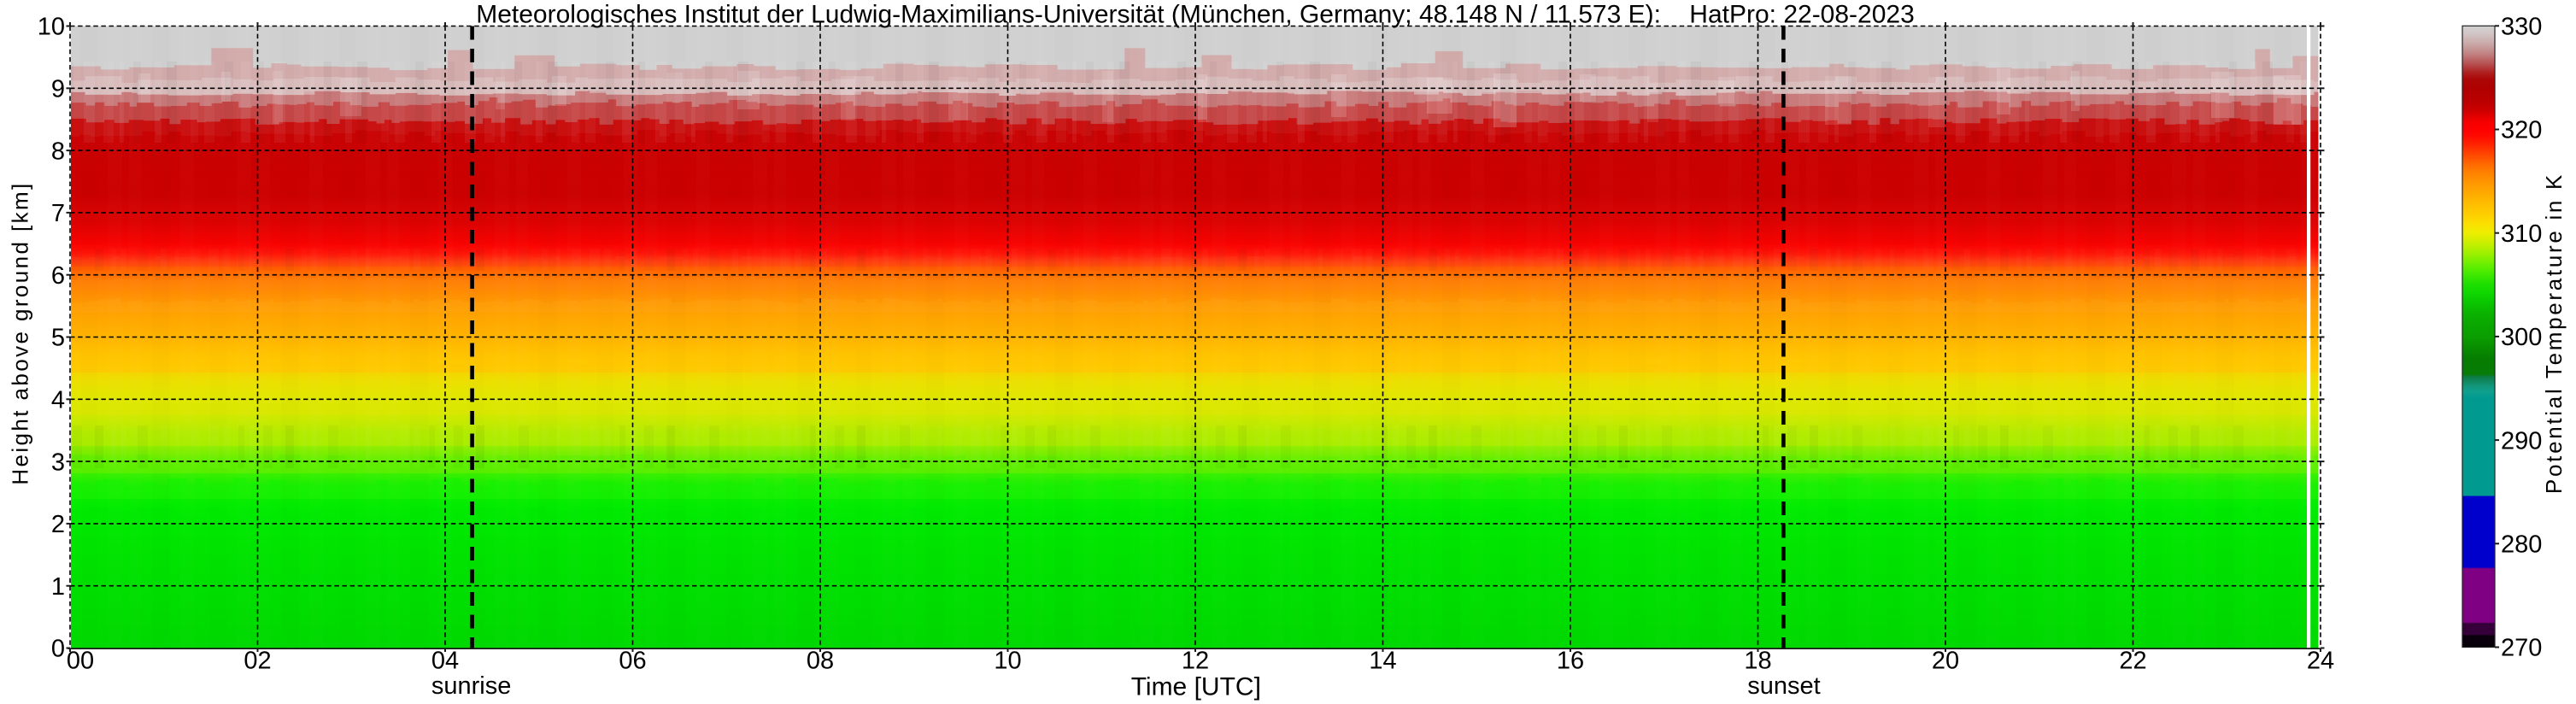 The width and height of the screenshot is (2576, 704). I want to click on svg-text: 320, so click(2521, 130).